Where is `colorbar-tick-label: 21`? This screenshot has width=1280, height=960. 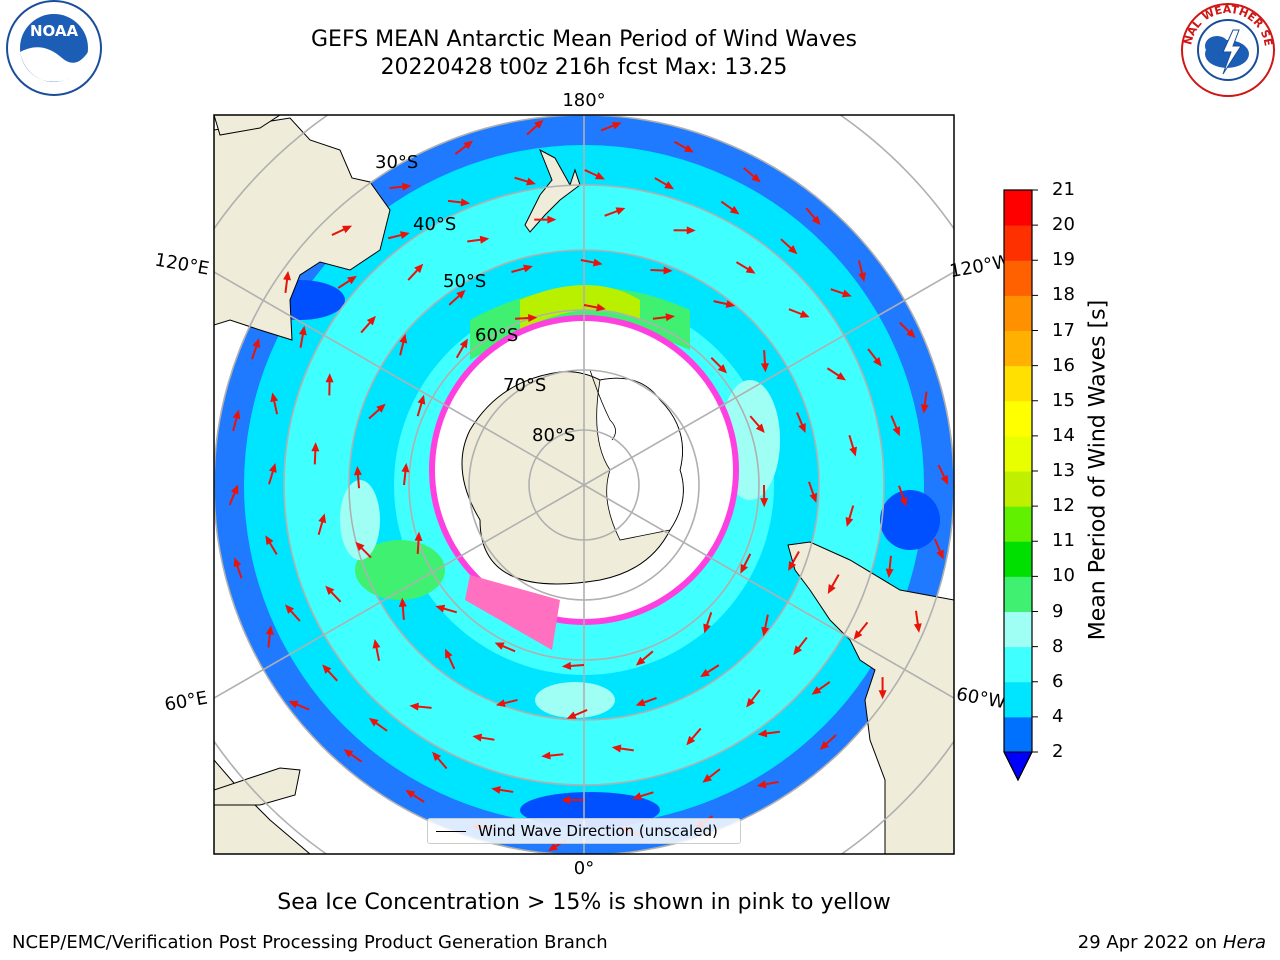 colorbar-tick-label: 21 is located at coordinates (1063, 189).